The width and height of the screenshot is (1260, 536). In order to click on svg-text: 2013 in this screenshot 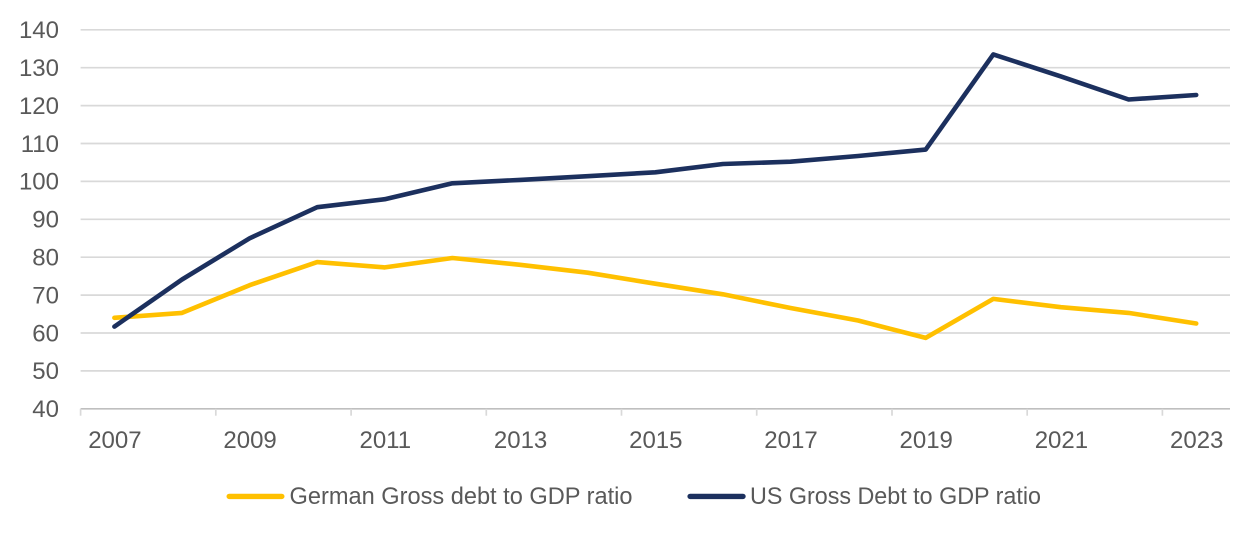, I will do `click(520, 440)`.